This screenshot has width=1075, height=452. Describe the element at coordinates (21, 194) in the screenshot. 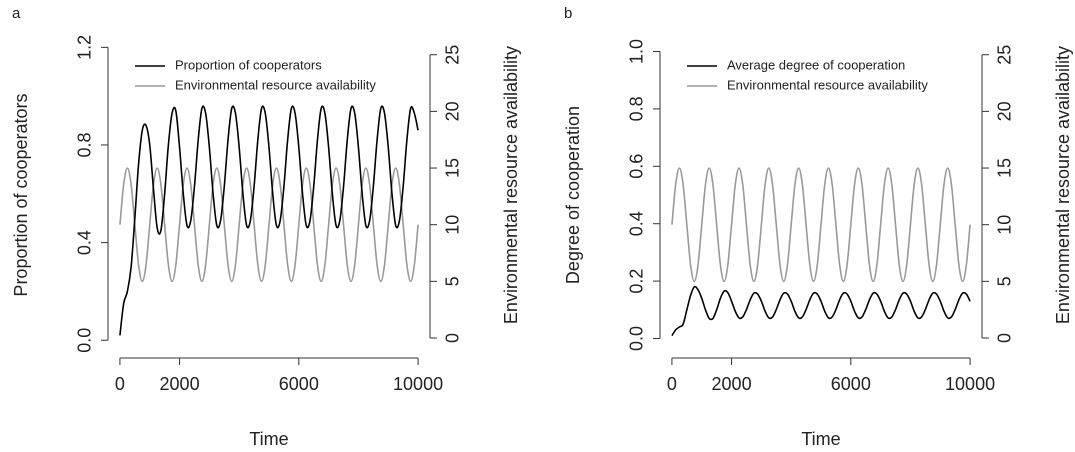

I see `y-axis-title: Proportion of cooperators` at that location.